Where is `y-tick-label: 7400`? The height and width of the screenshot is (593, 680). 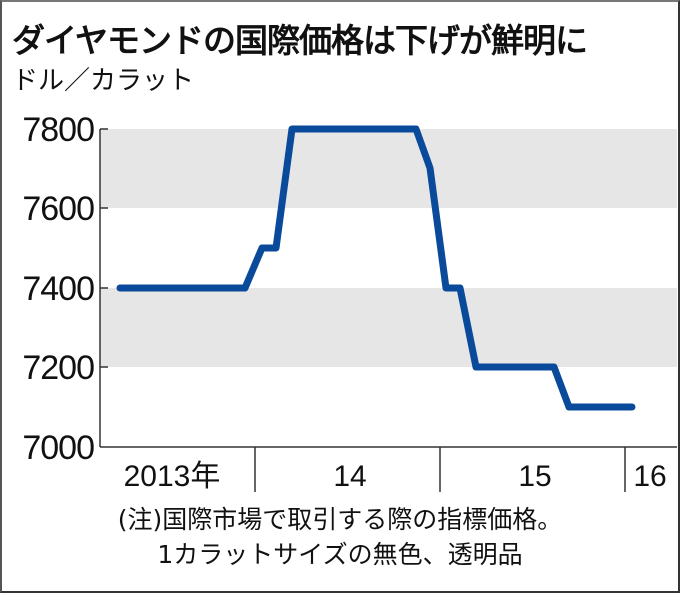
y-tick-label: 7400 is located at coordinates (58, 289).